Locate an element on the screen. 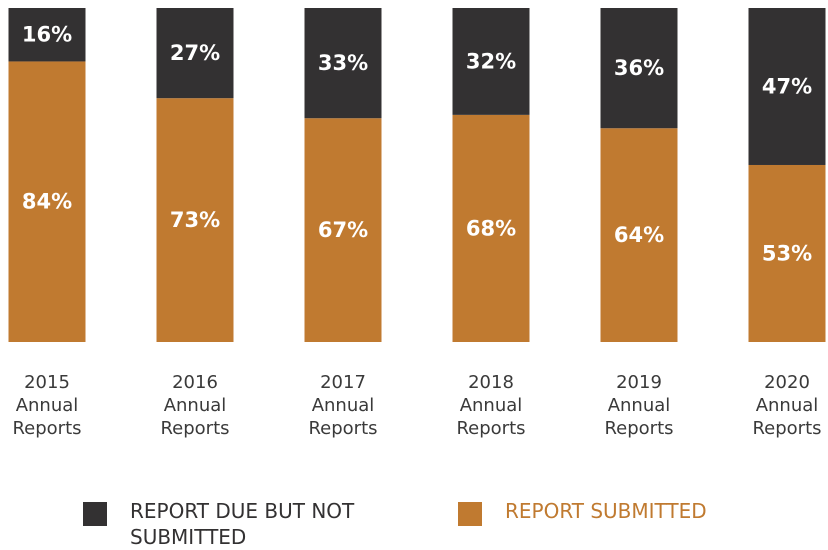 This screenshot has width=828, height=550. legend-swatch-submitted is located at coordinates (470, 514).